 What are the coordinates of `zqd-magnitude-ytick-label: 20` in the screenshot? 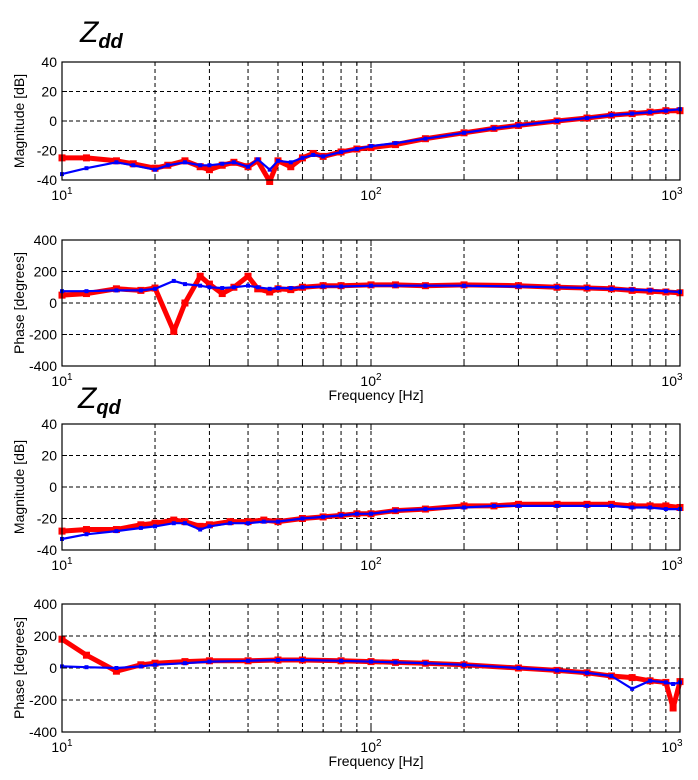 It's located at (49, 456).